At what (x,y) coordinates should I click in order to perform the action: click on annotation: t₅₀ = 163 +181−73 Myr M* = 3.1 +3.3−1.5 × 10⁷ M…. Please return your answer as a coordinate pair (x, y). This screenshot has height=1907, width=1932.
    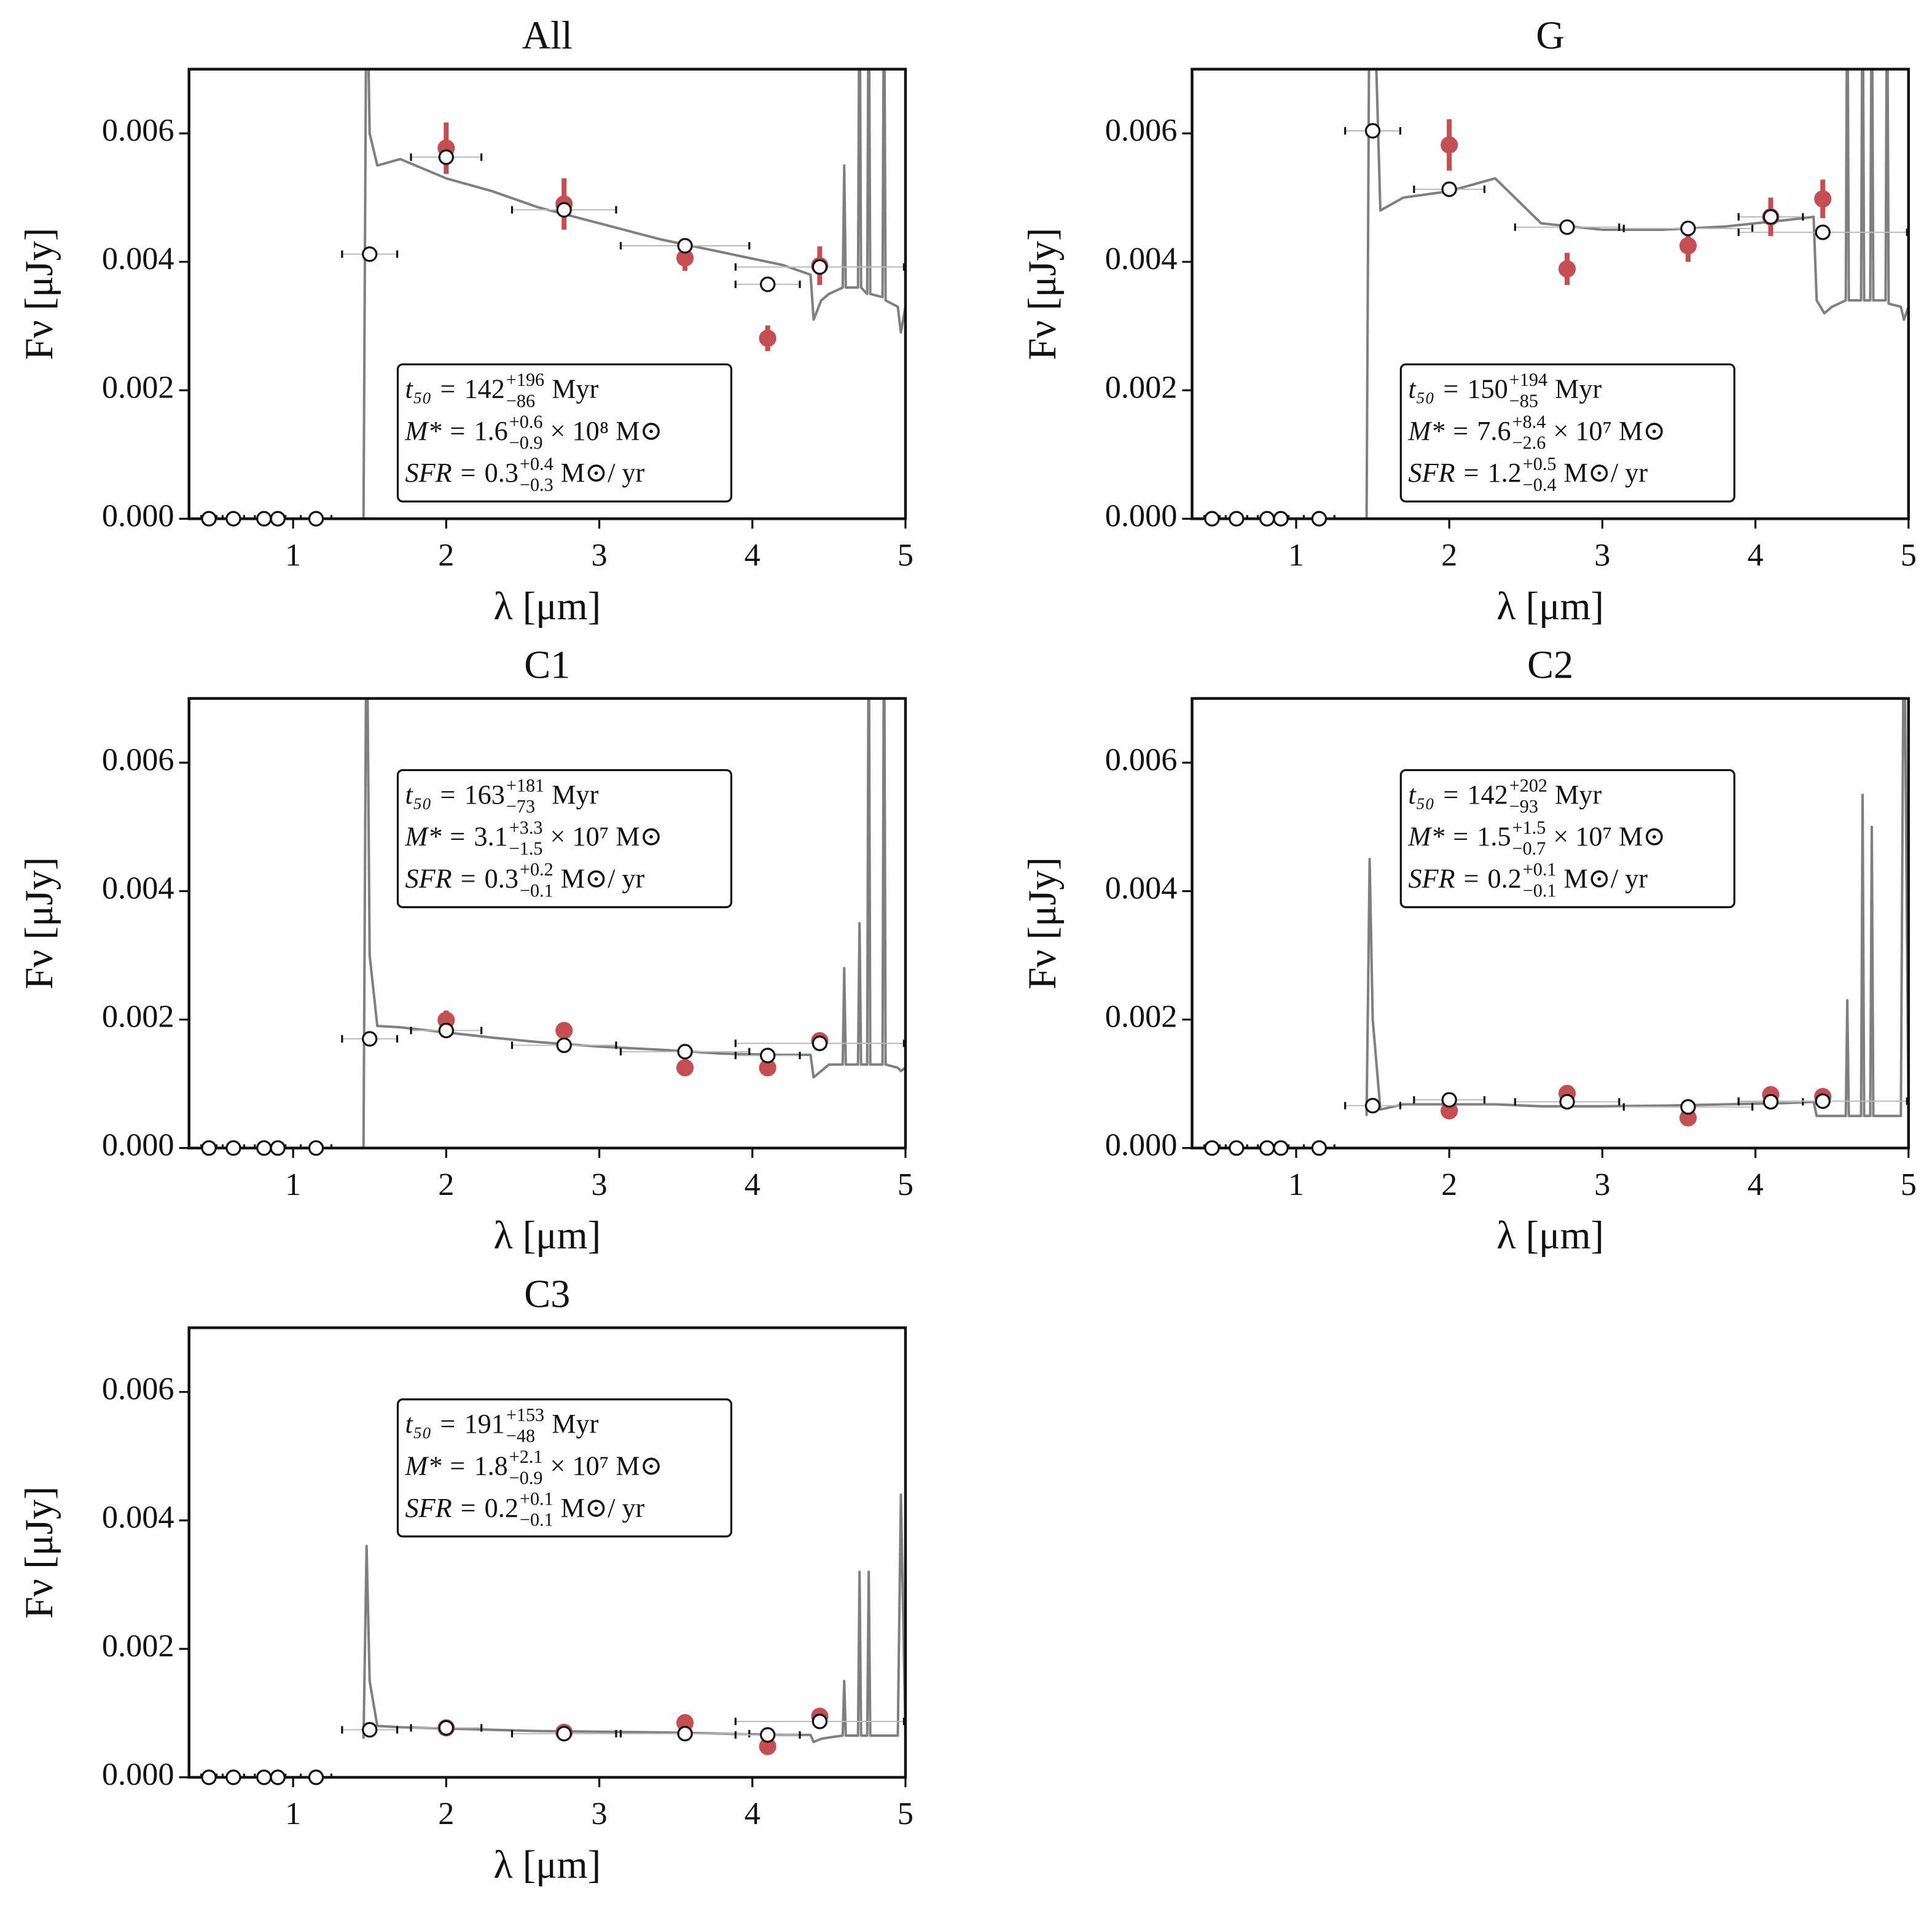
    Looking at the image, I should click on (564, 839).